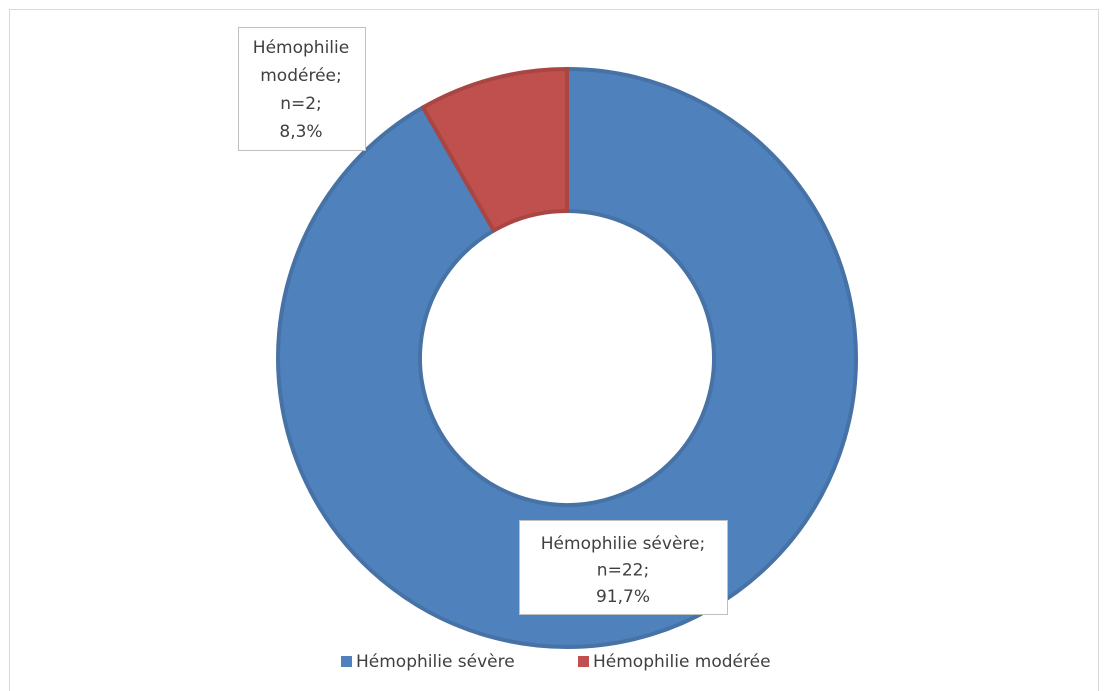  What do you see at coordinates (495, 150) in the screenshot?
I see `donut-slice` at bounding box center [495, 150].